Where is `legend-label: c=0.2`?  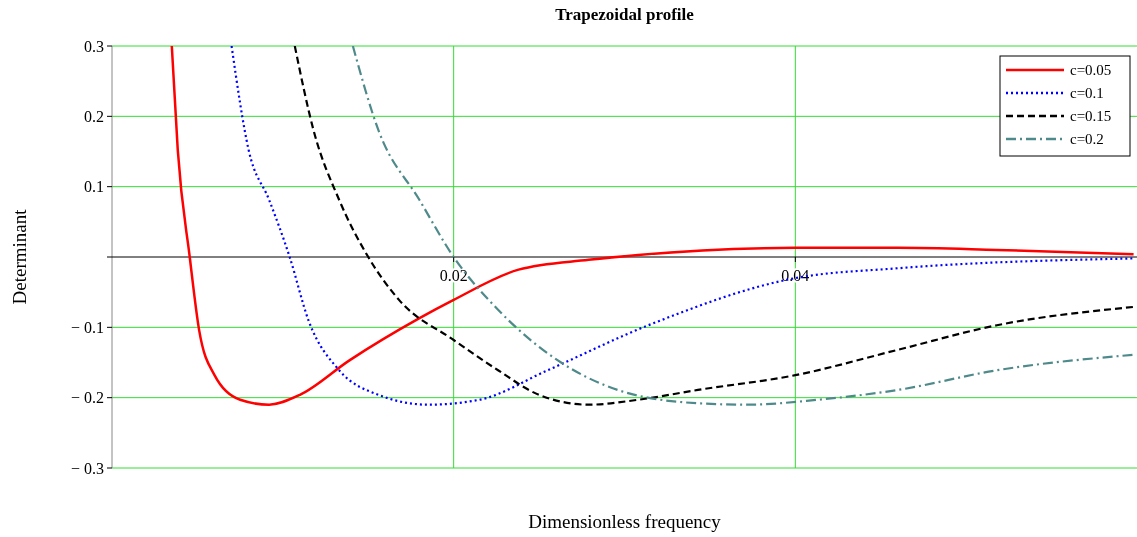
legend-label: c=0.2 is located at coordinates (1087, 139).